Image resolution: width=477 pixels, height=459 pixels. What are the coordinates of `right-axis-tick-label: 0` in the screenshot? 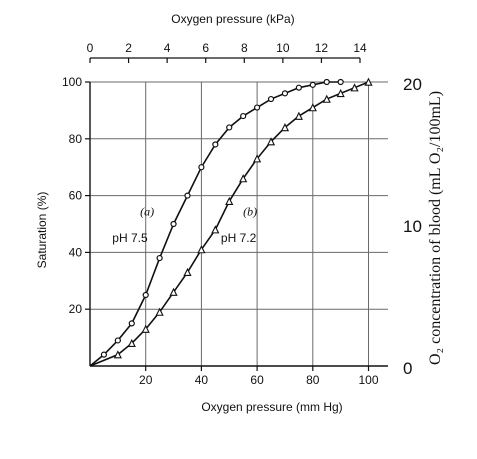 It's located at (407, 368).